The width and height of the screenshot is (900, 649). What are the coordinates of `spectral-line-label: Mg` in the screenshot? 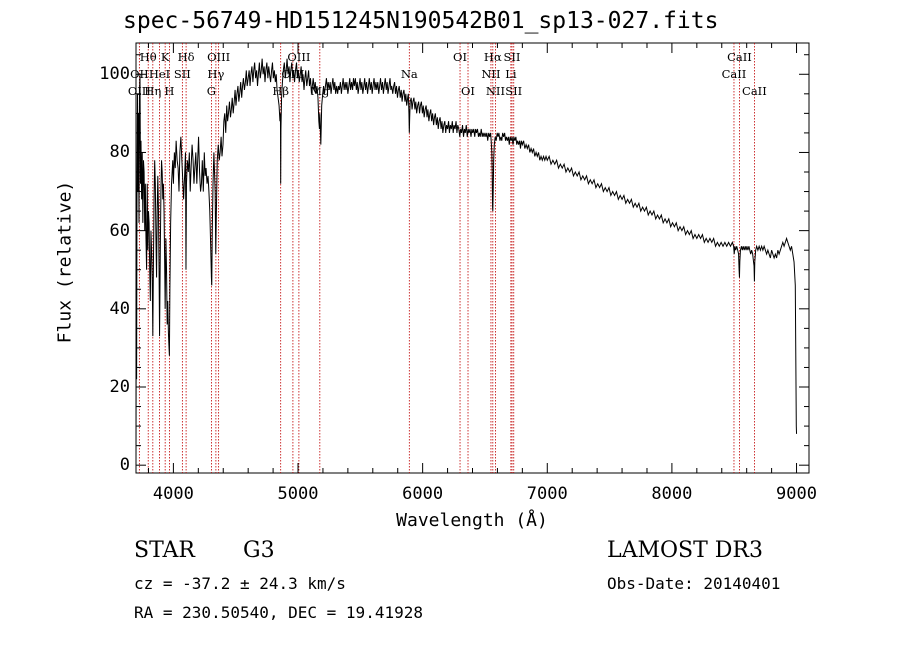 It's located at (320, 91).